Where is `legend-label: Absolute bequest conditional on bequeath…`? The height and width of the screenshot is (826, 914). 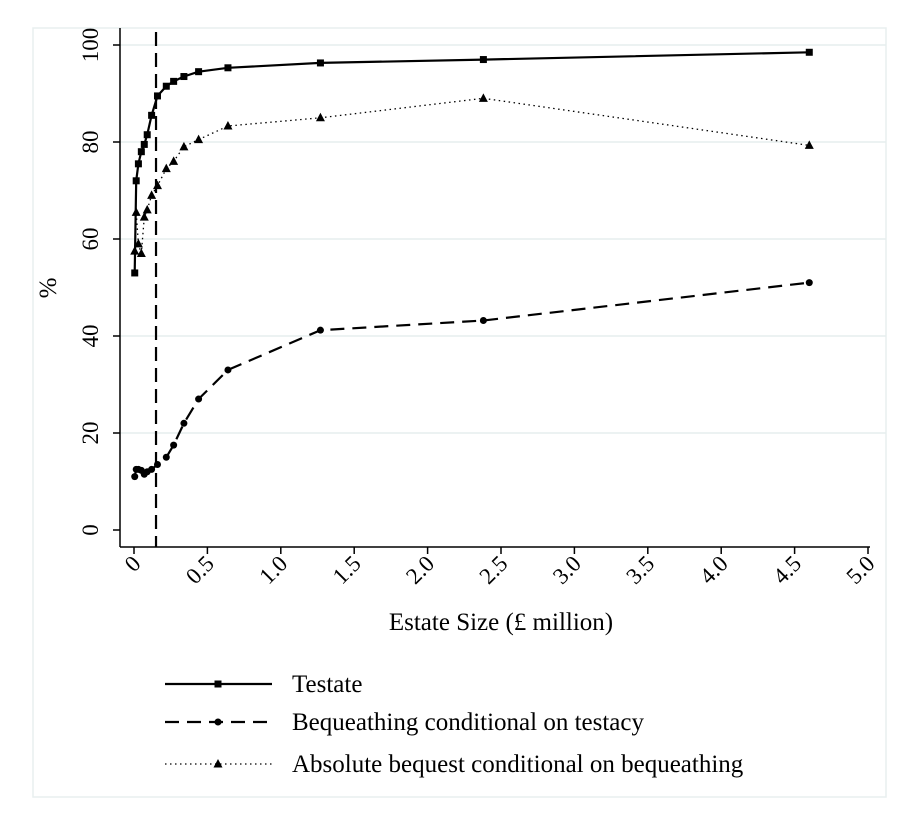 legend-label: Absolute bequest conditional on bequeath… is located at coordinates (518, 764).